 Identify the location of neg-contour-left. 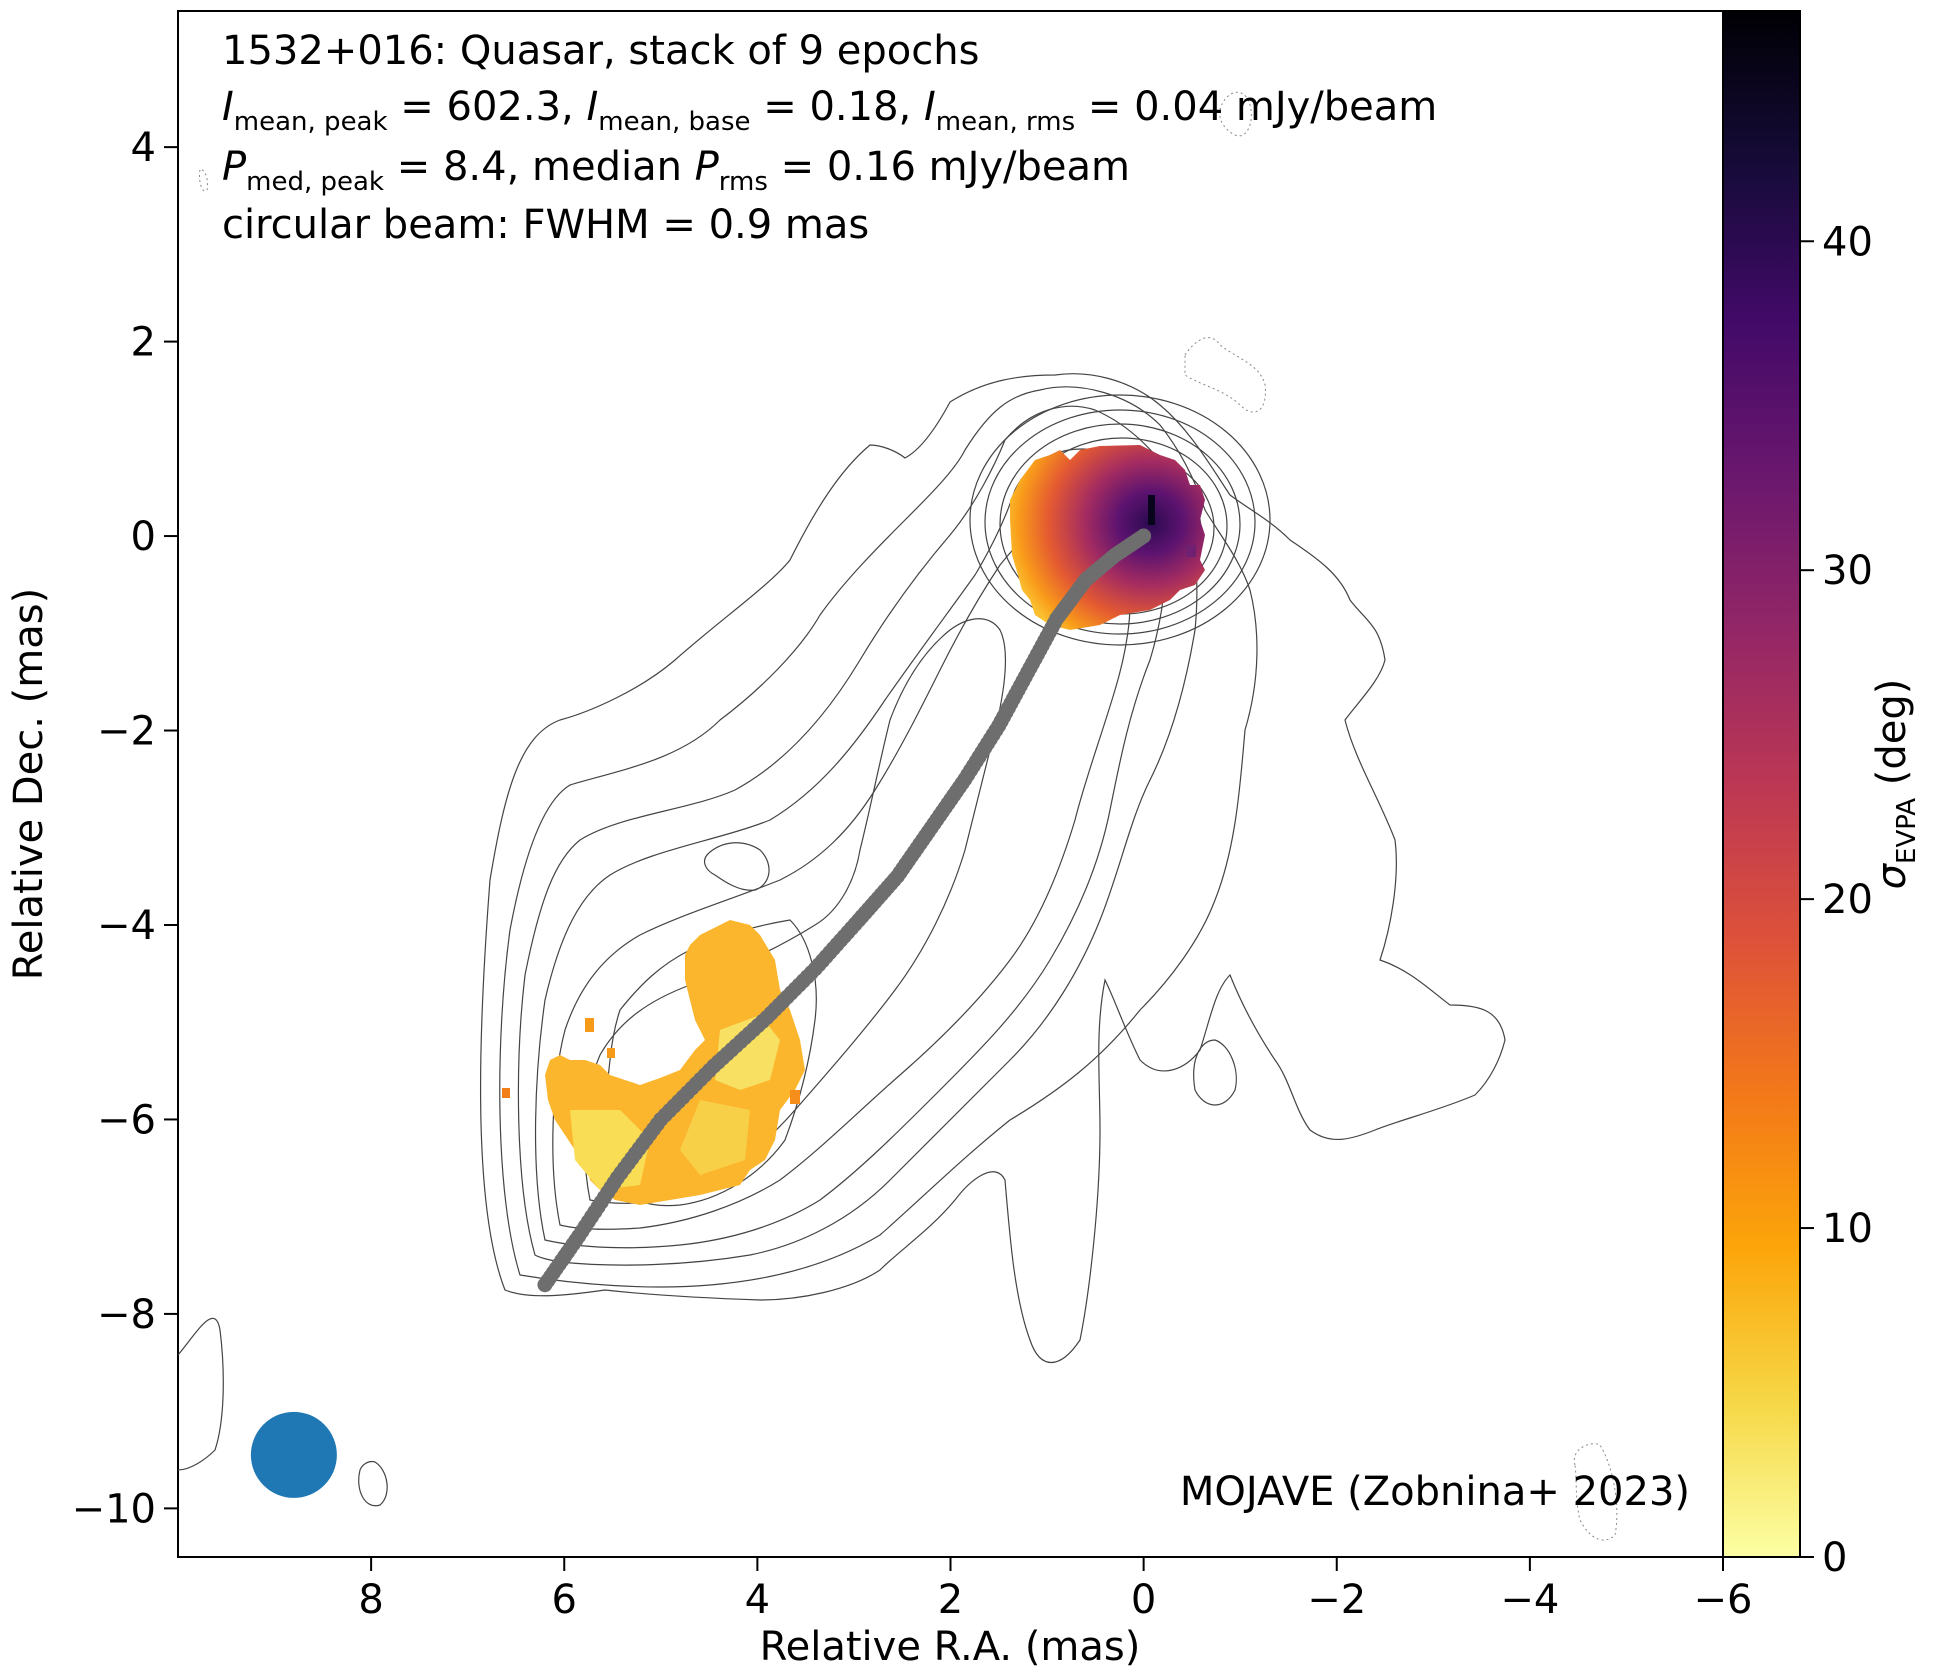
(203, 180).